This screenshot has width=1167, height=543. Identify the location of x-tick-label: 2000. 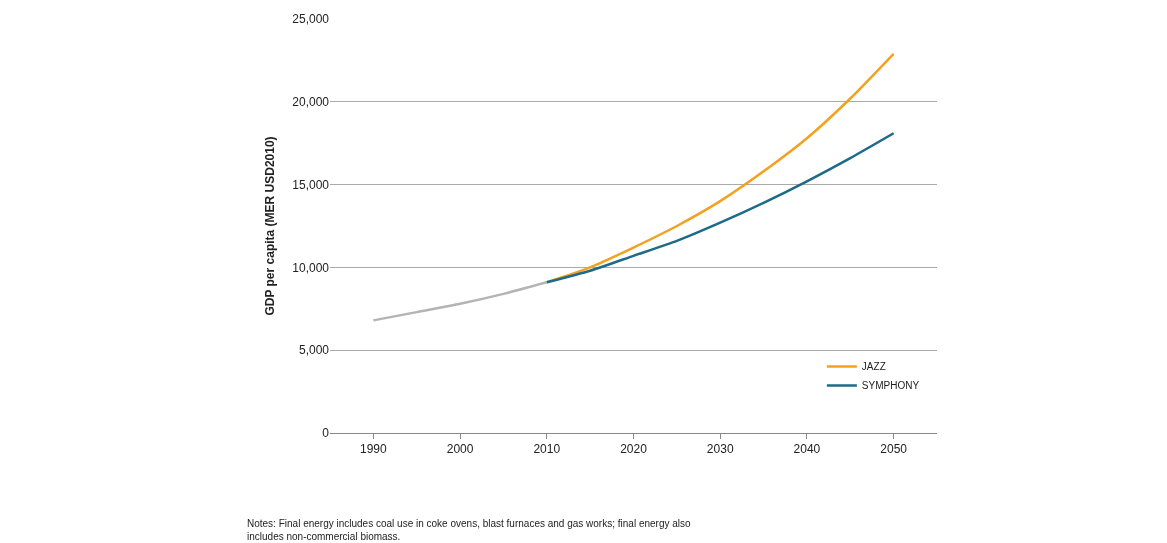
(460, 449).